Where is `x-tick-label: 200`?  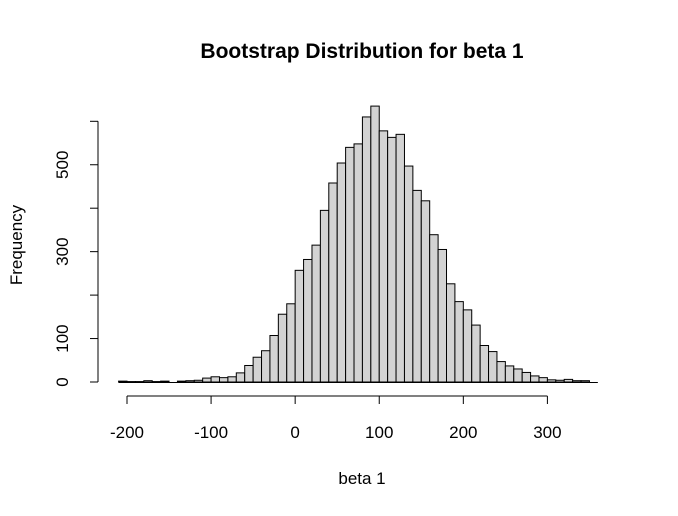 x-tick-label: 200 is located at coordinates (463, 432).